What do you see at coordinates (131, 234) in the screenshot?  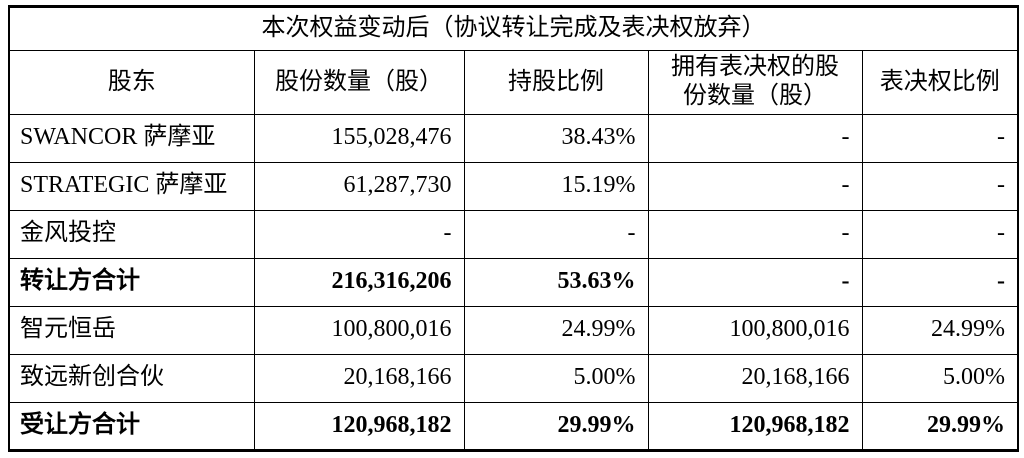 I see `cell-shareholder: 金风投控` at bounding box center [131, 234].